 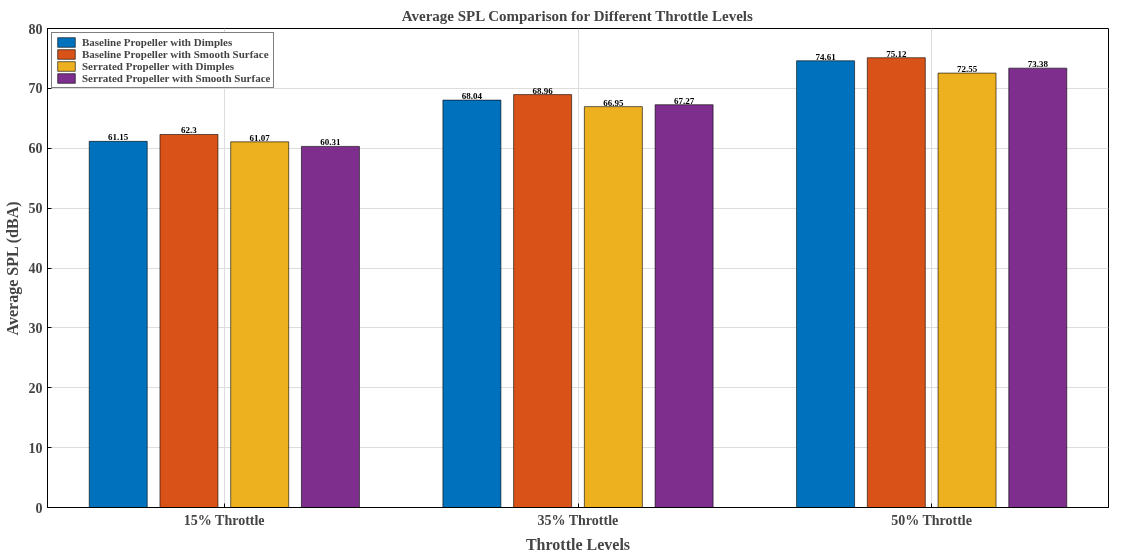 What do you see at coordinates (826, 56) in the screenshot?
I see `data-label: 74.61` at bounding box center [826, 56].